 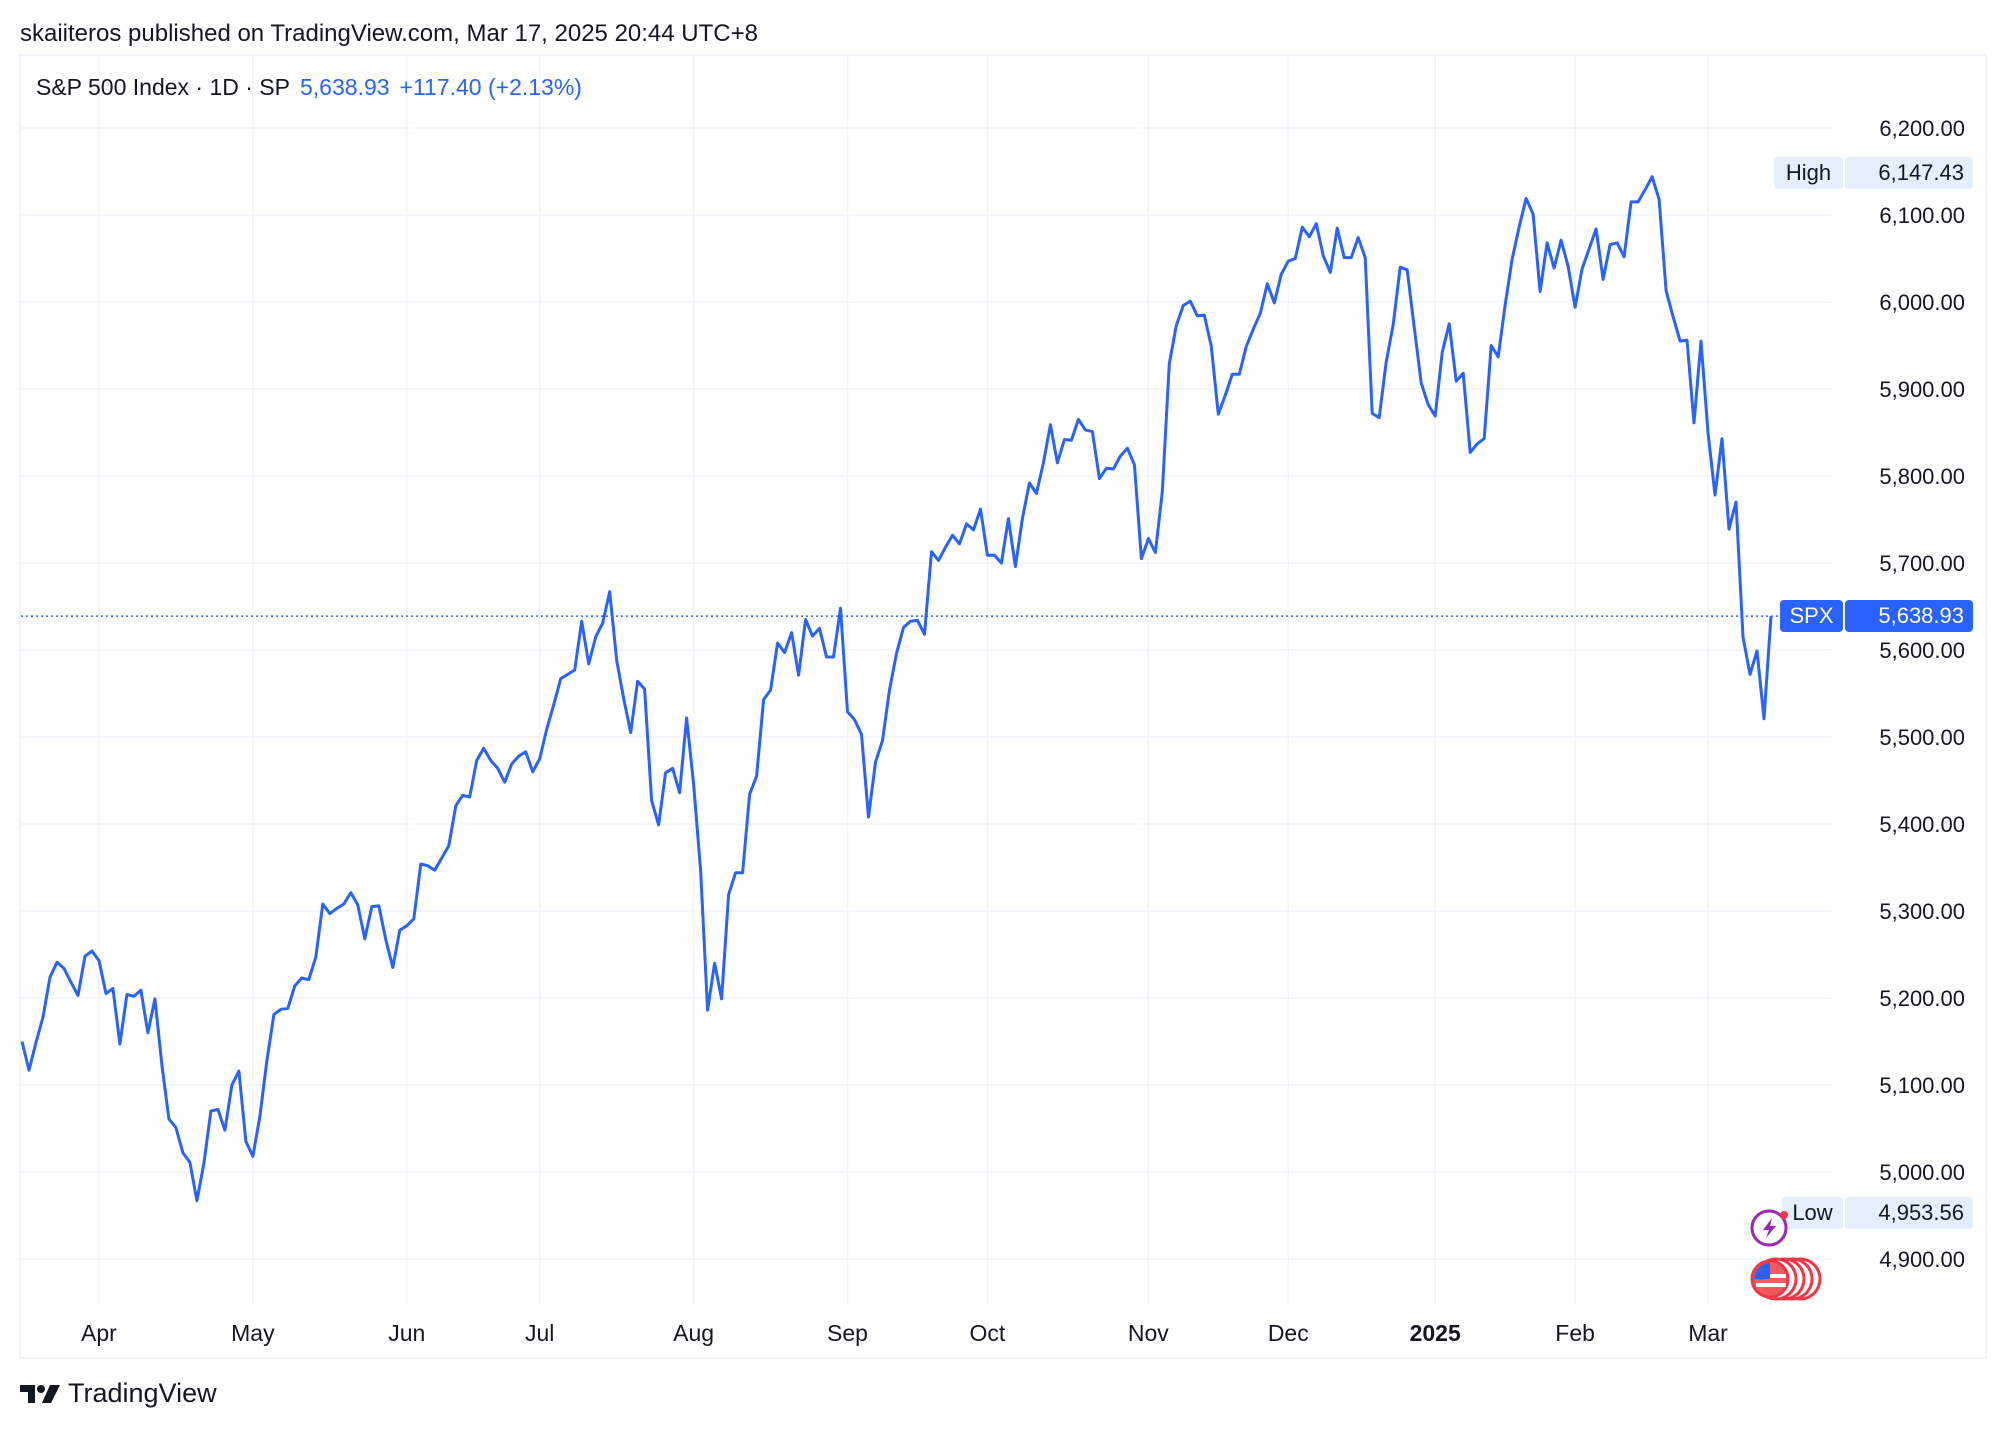 I want to click on x-tick-label: May, so click(x=253, y=1333).